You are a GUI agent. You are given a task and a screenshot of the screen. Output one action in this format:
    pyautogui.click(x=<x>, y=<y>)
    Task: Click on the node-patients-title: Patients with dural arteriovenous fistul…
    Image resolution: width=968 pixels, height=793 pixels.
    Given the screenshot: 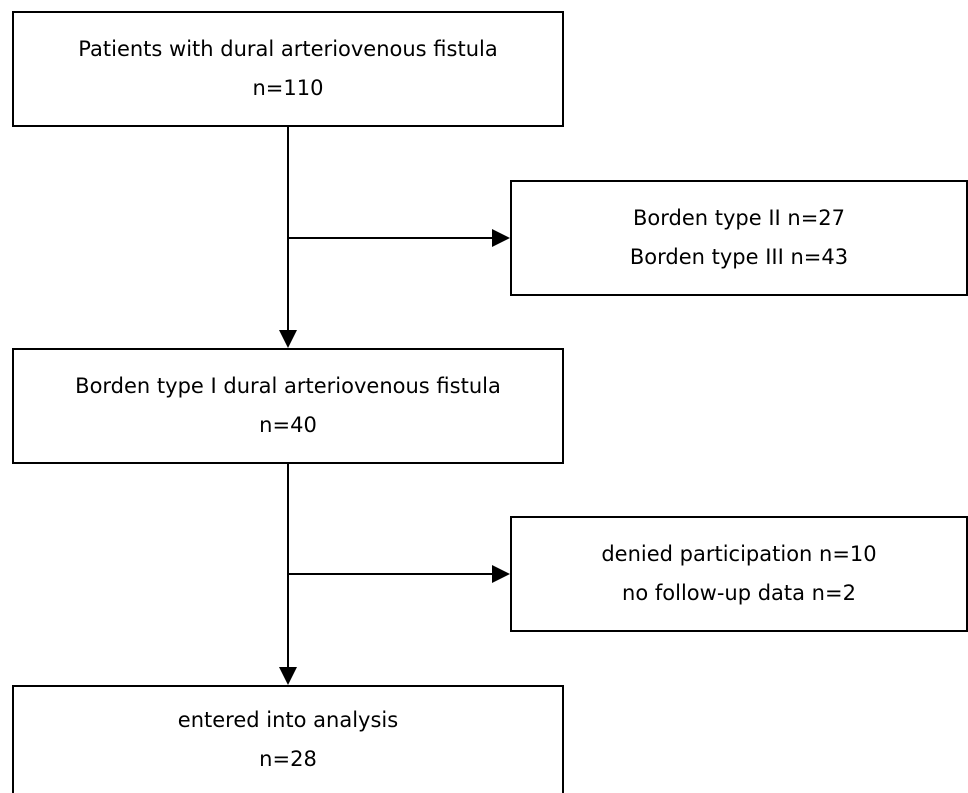 What is the action you would take?
    pyautogui.click(x=288, y=49)
    